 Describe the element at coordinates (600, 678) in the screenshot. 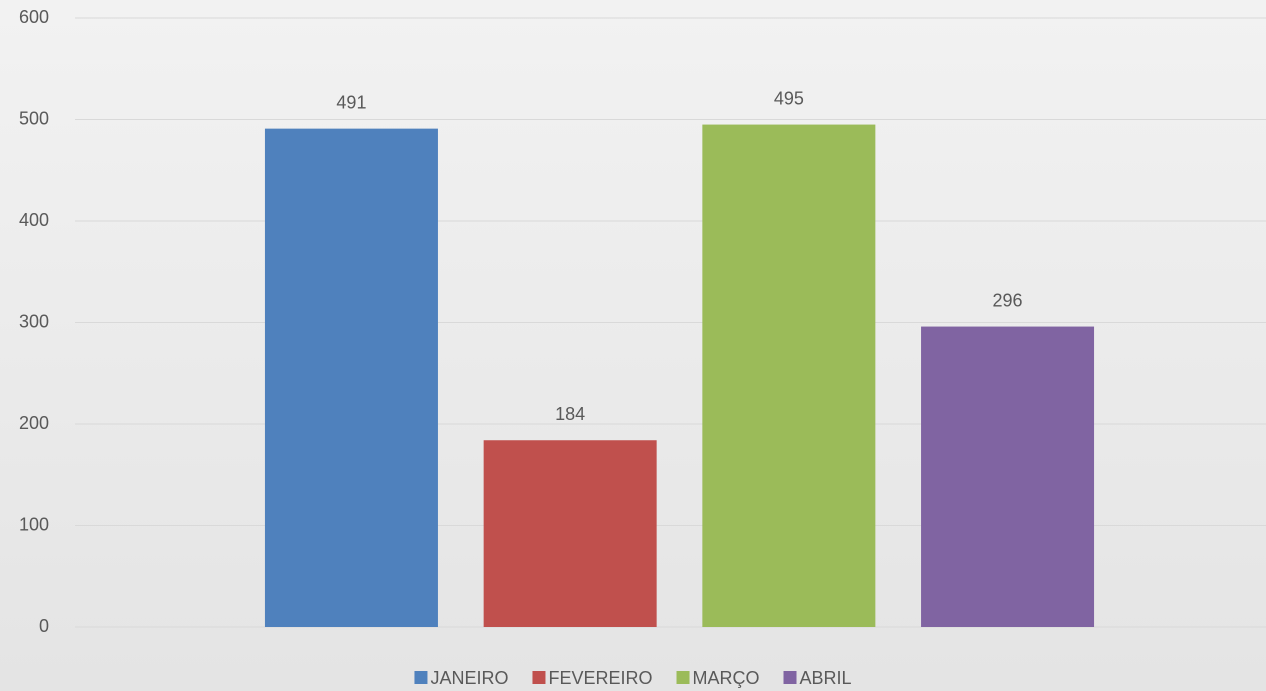

I see `legend-label: FEVEREIRO` at that location.